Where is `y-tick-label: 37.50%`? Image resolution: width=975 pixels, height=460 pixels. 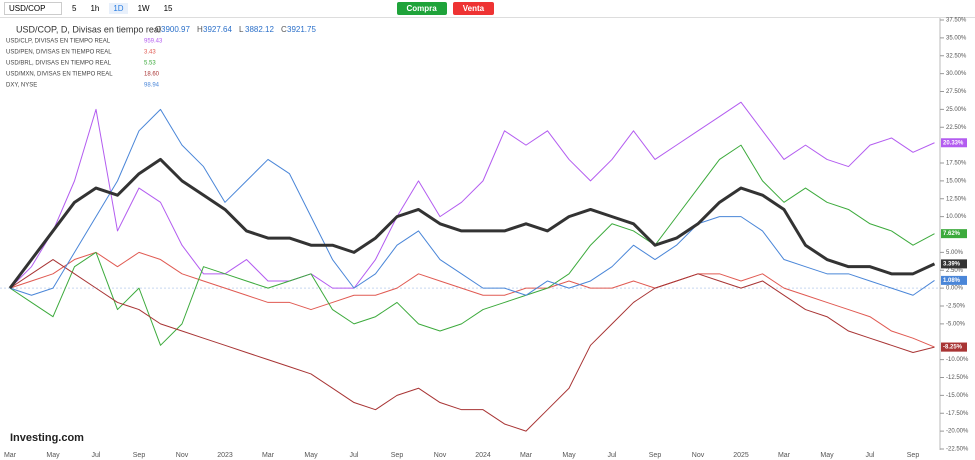 y-tick-label: 37.50% is located at coordinates (956, 21).